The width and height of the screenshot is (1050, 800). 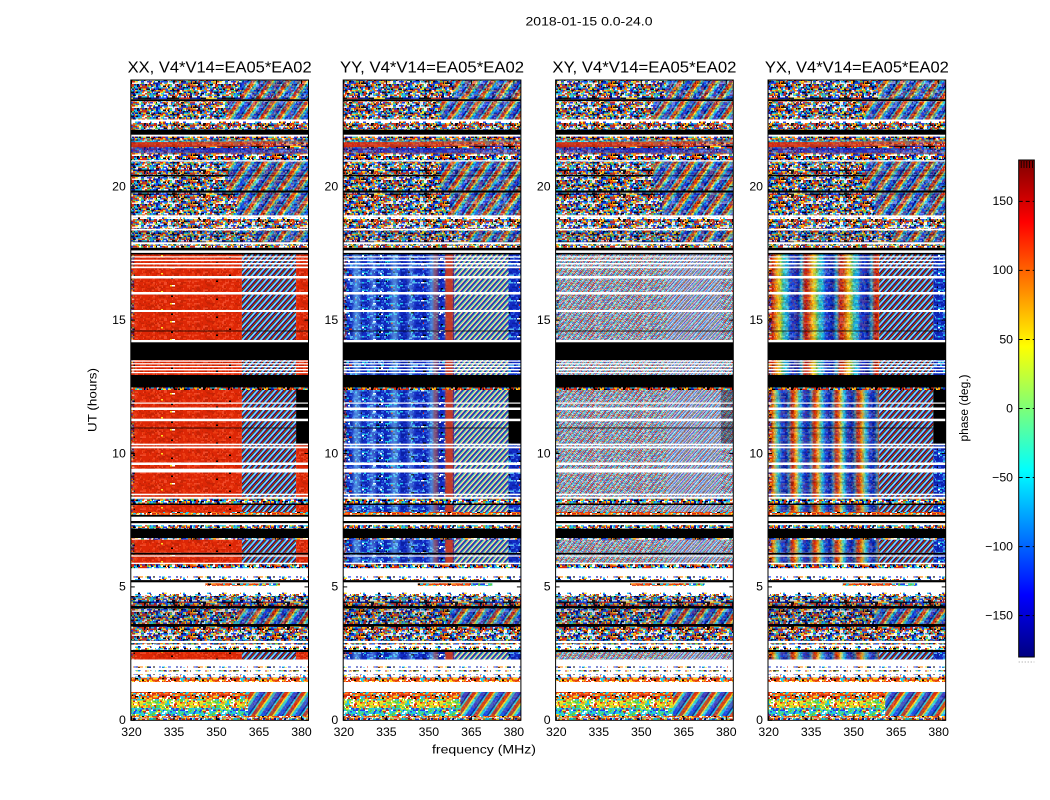 What do you see at coordinates (644, 68) in the screenshot?
I see `svg-text: XY, V4*V14=EA05*EA02` at bounding box center [644, 68].